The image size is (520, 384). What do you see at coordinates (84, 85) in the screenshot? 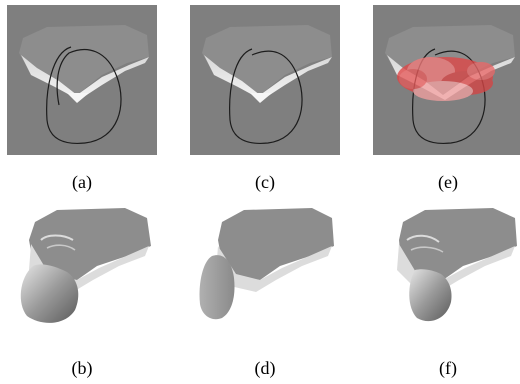
I see `panel-a-render` at bounding box center [84, 85].